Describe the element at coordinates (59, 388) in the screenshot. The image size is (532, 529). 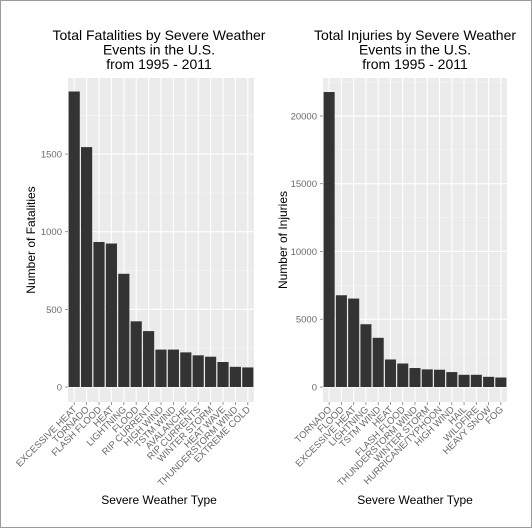
I see `fatalities-ytick-label: 0` at that location.